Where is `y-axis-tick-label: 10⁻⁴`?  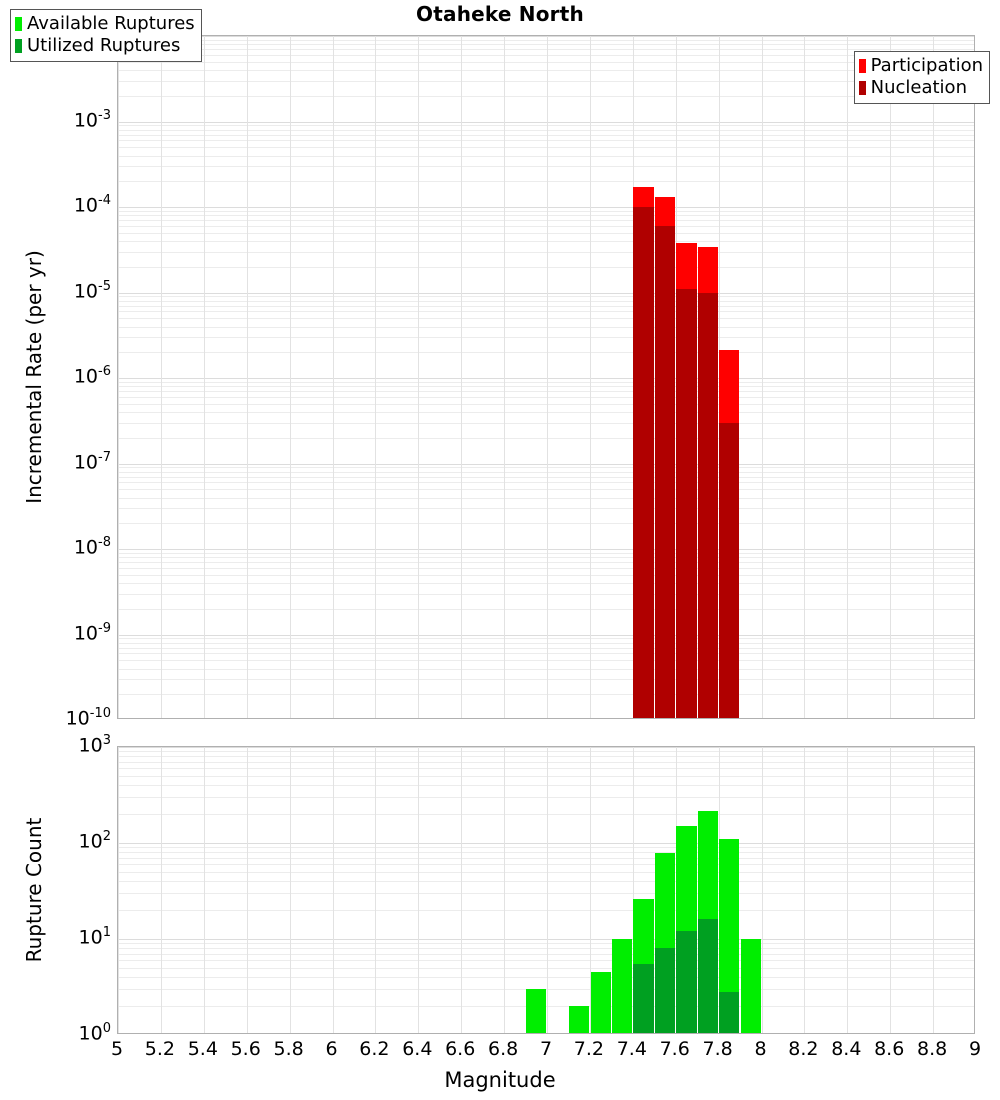
y-axis-tick-label: 10⁻⁴ is located at coordinates (92, 205).